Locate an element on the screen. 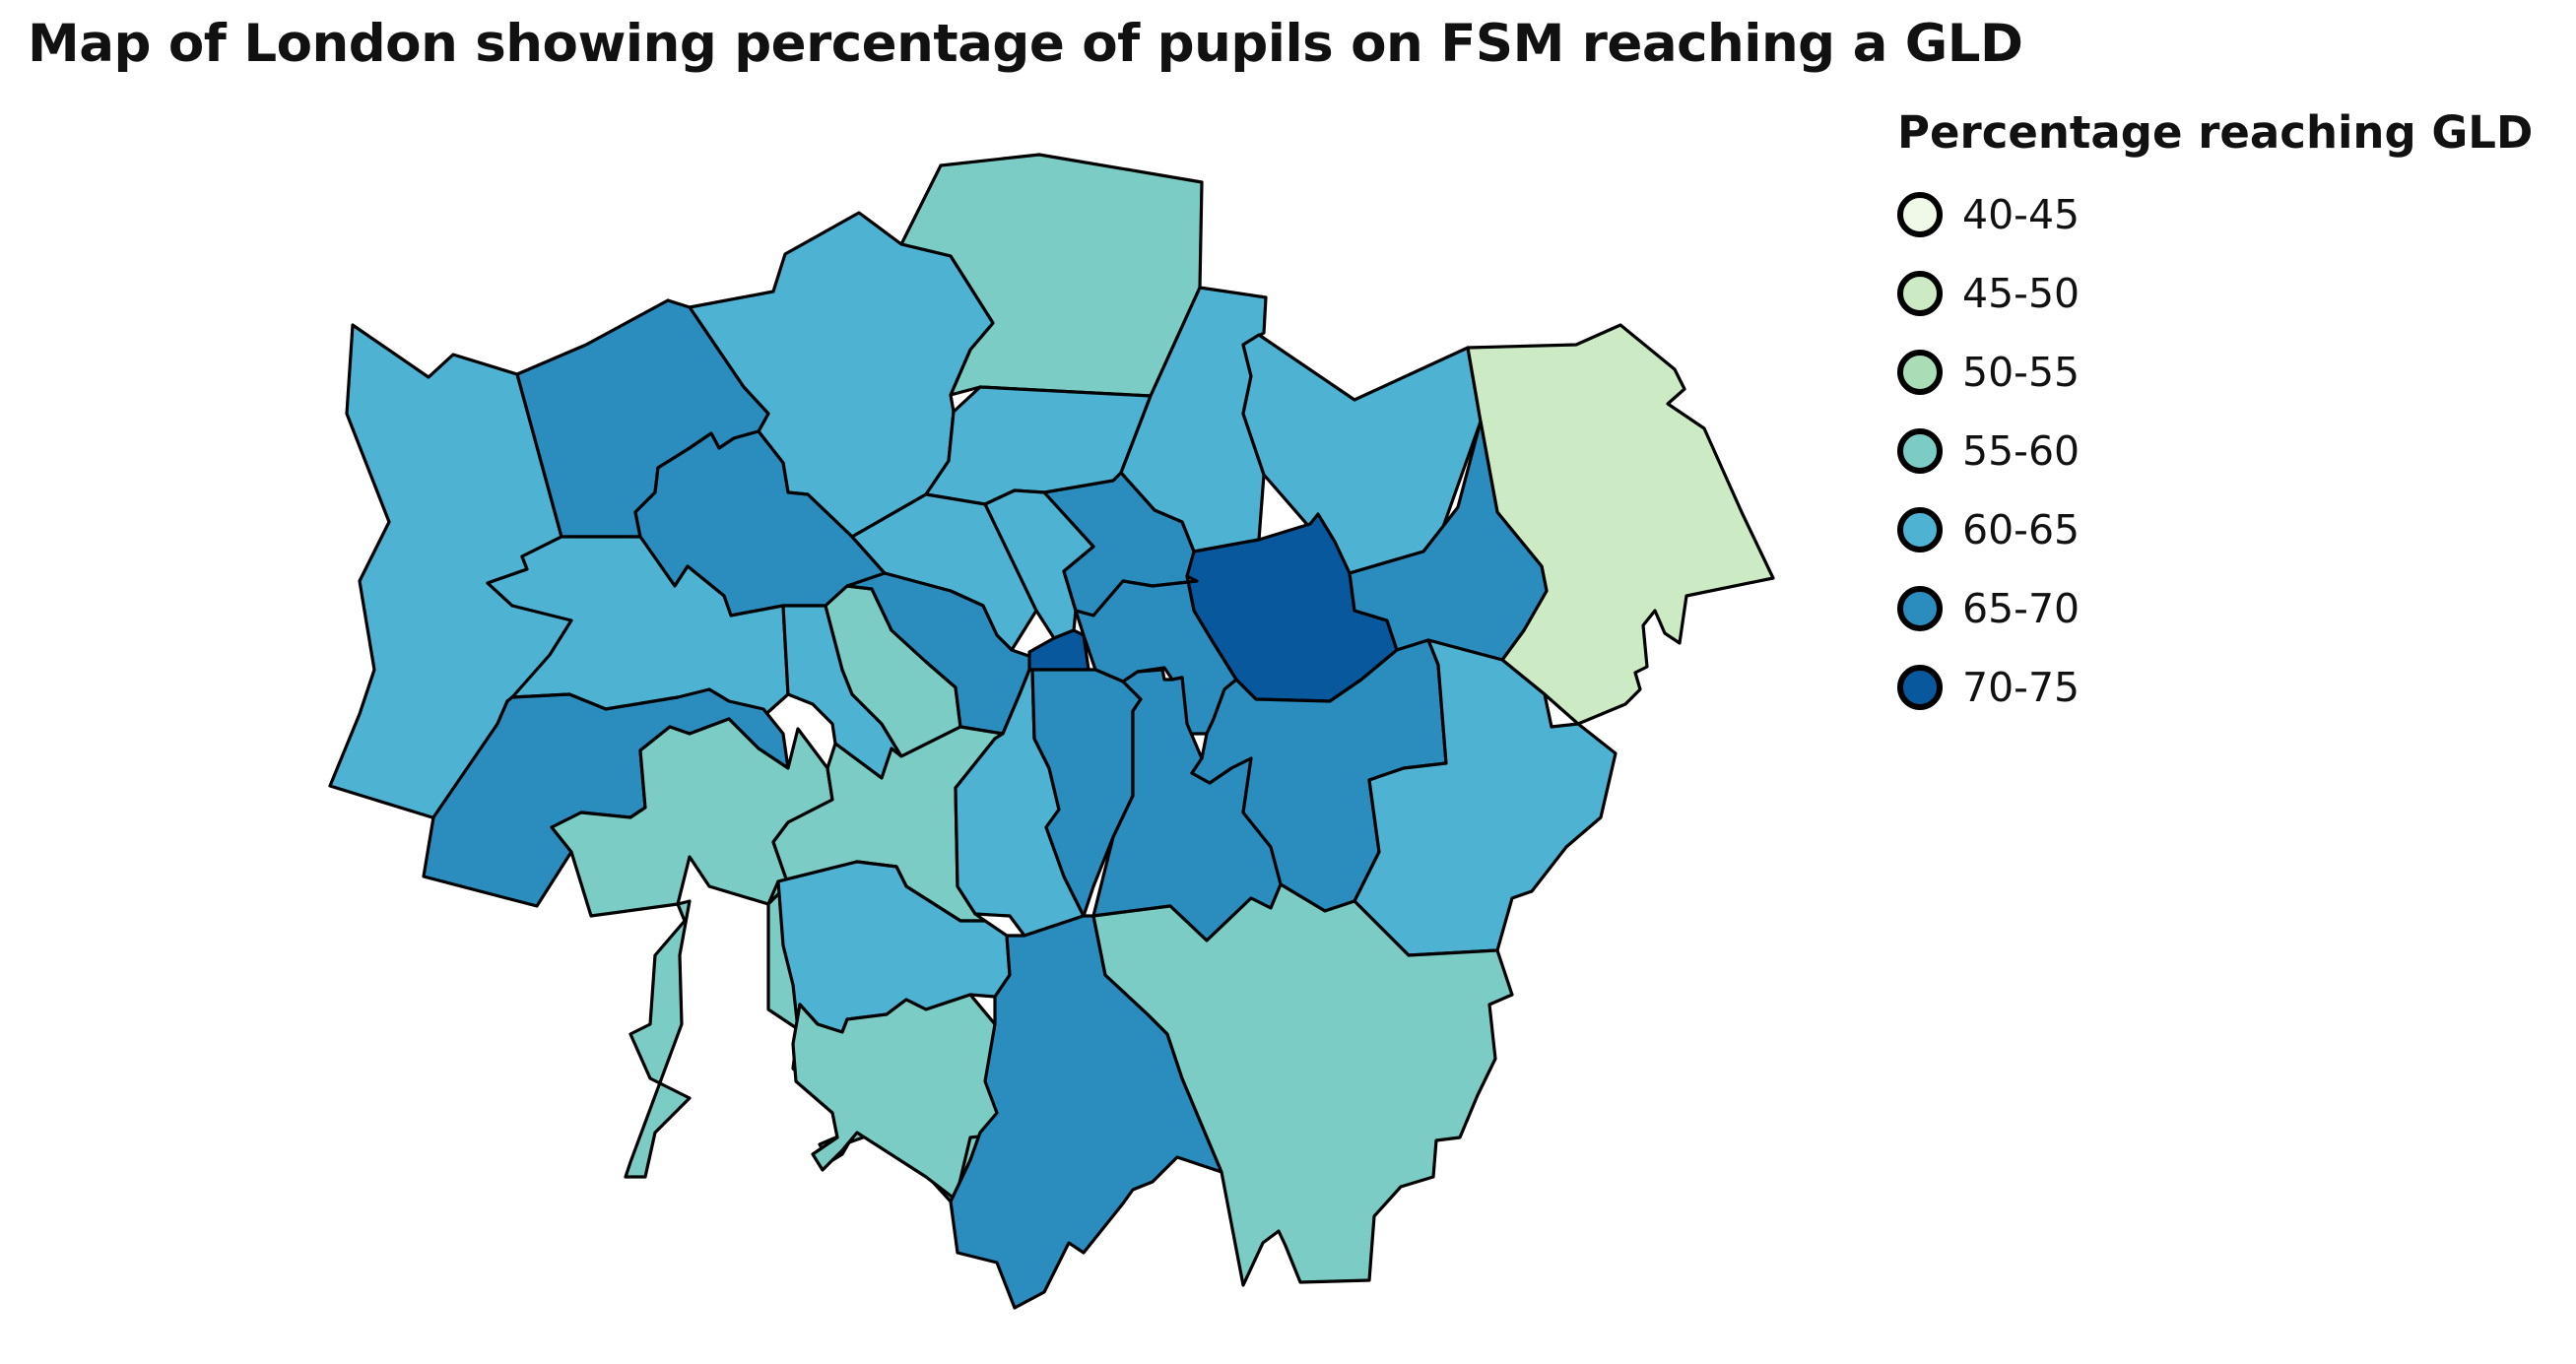 The width and height of the screenshot is (2576, 1364). legend-item: 40-45 is located at coordinates (2215, 214).